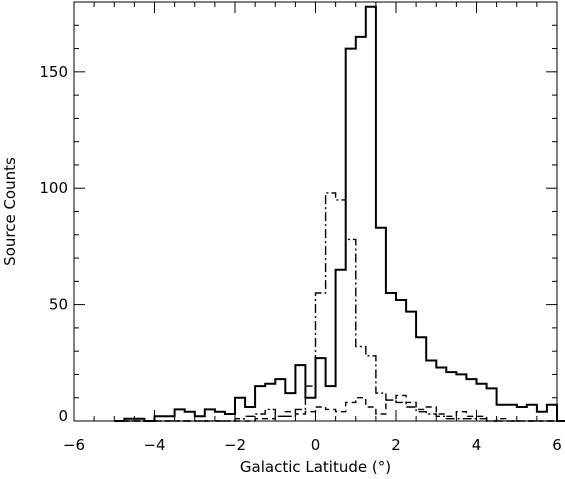 This screenshot has height=479, width=565. Describe the element at coordinates (235, 445) in the screenshot. I see `x-tick-label: −2` at that location.